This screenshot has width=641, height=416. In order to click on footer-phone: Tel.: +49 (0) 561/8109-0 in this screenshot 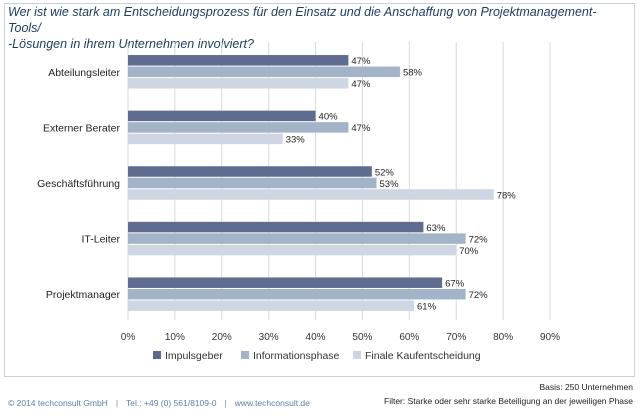, I will do `click(171, 403)`.